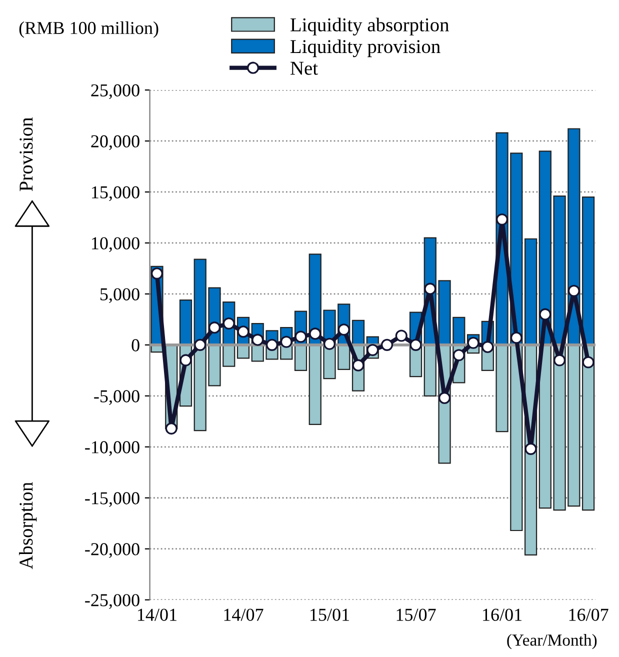 The height and width of the screenshot is (657, 619). Describe the element at coordinates (112, 550) in the screenshot. I see `y-tick-label: -20,000` at that location.